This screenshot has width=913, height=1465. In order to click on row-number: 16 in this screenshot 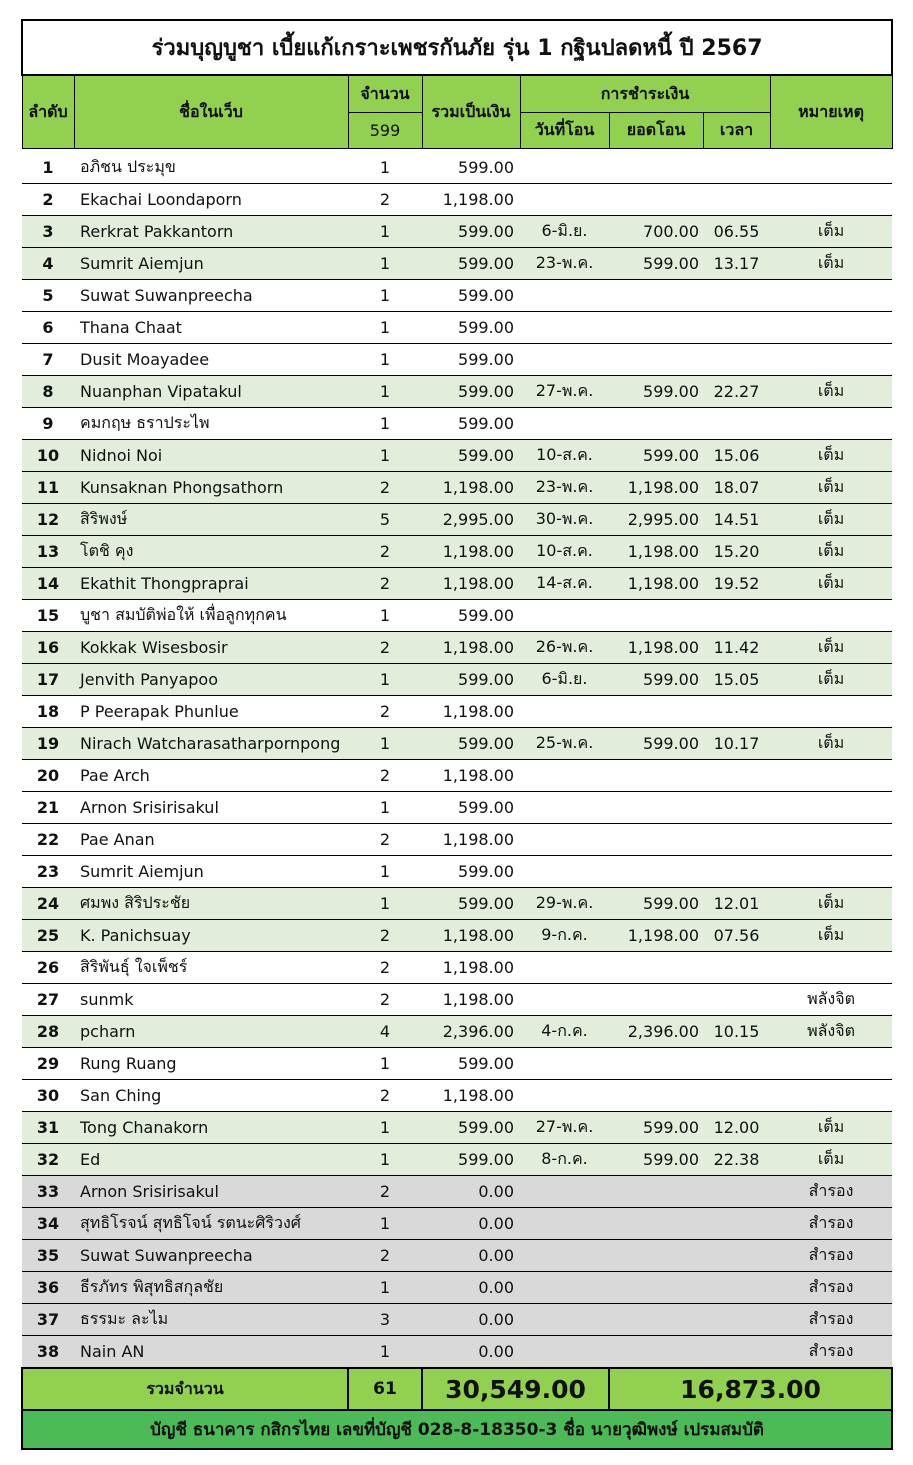, I will do `click(48, 647)`.